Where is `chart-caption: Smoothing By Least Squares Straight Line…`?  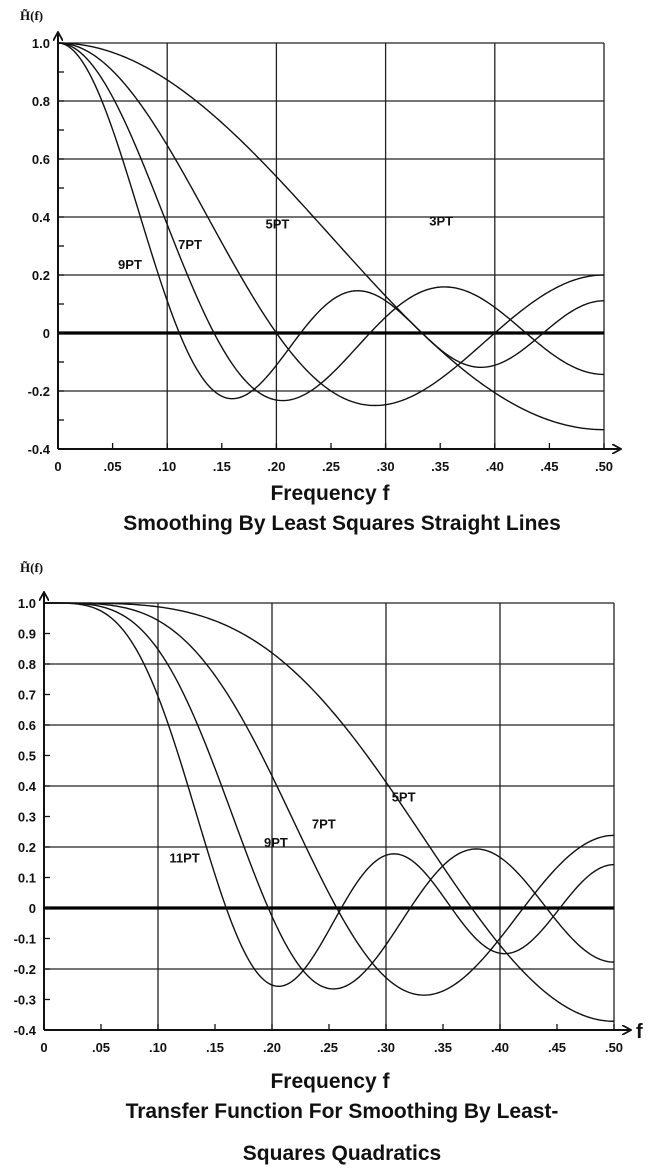 chart-caption: Smoothing By Least Squares Straight Line… is located at coordinates (342, 523).